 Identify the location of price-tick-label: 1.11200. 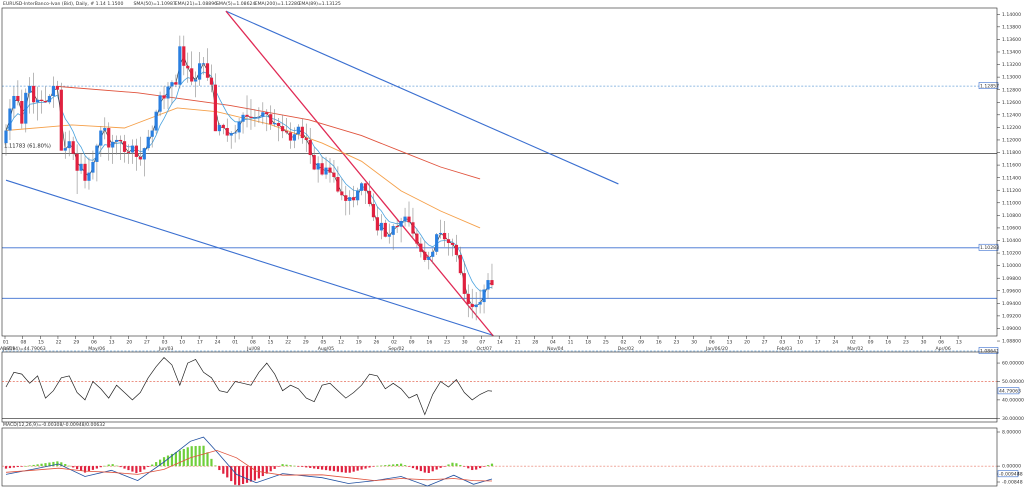
(1011, 191).